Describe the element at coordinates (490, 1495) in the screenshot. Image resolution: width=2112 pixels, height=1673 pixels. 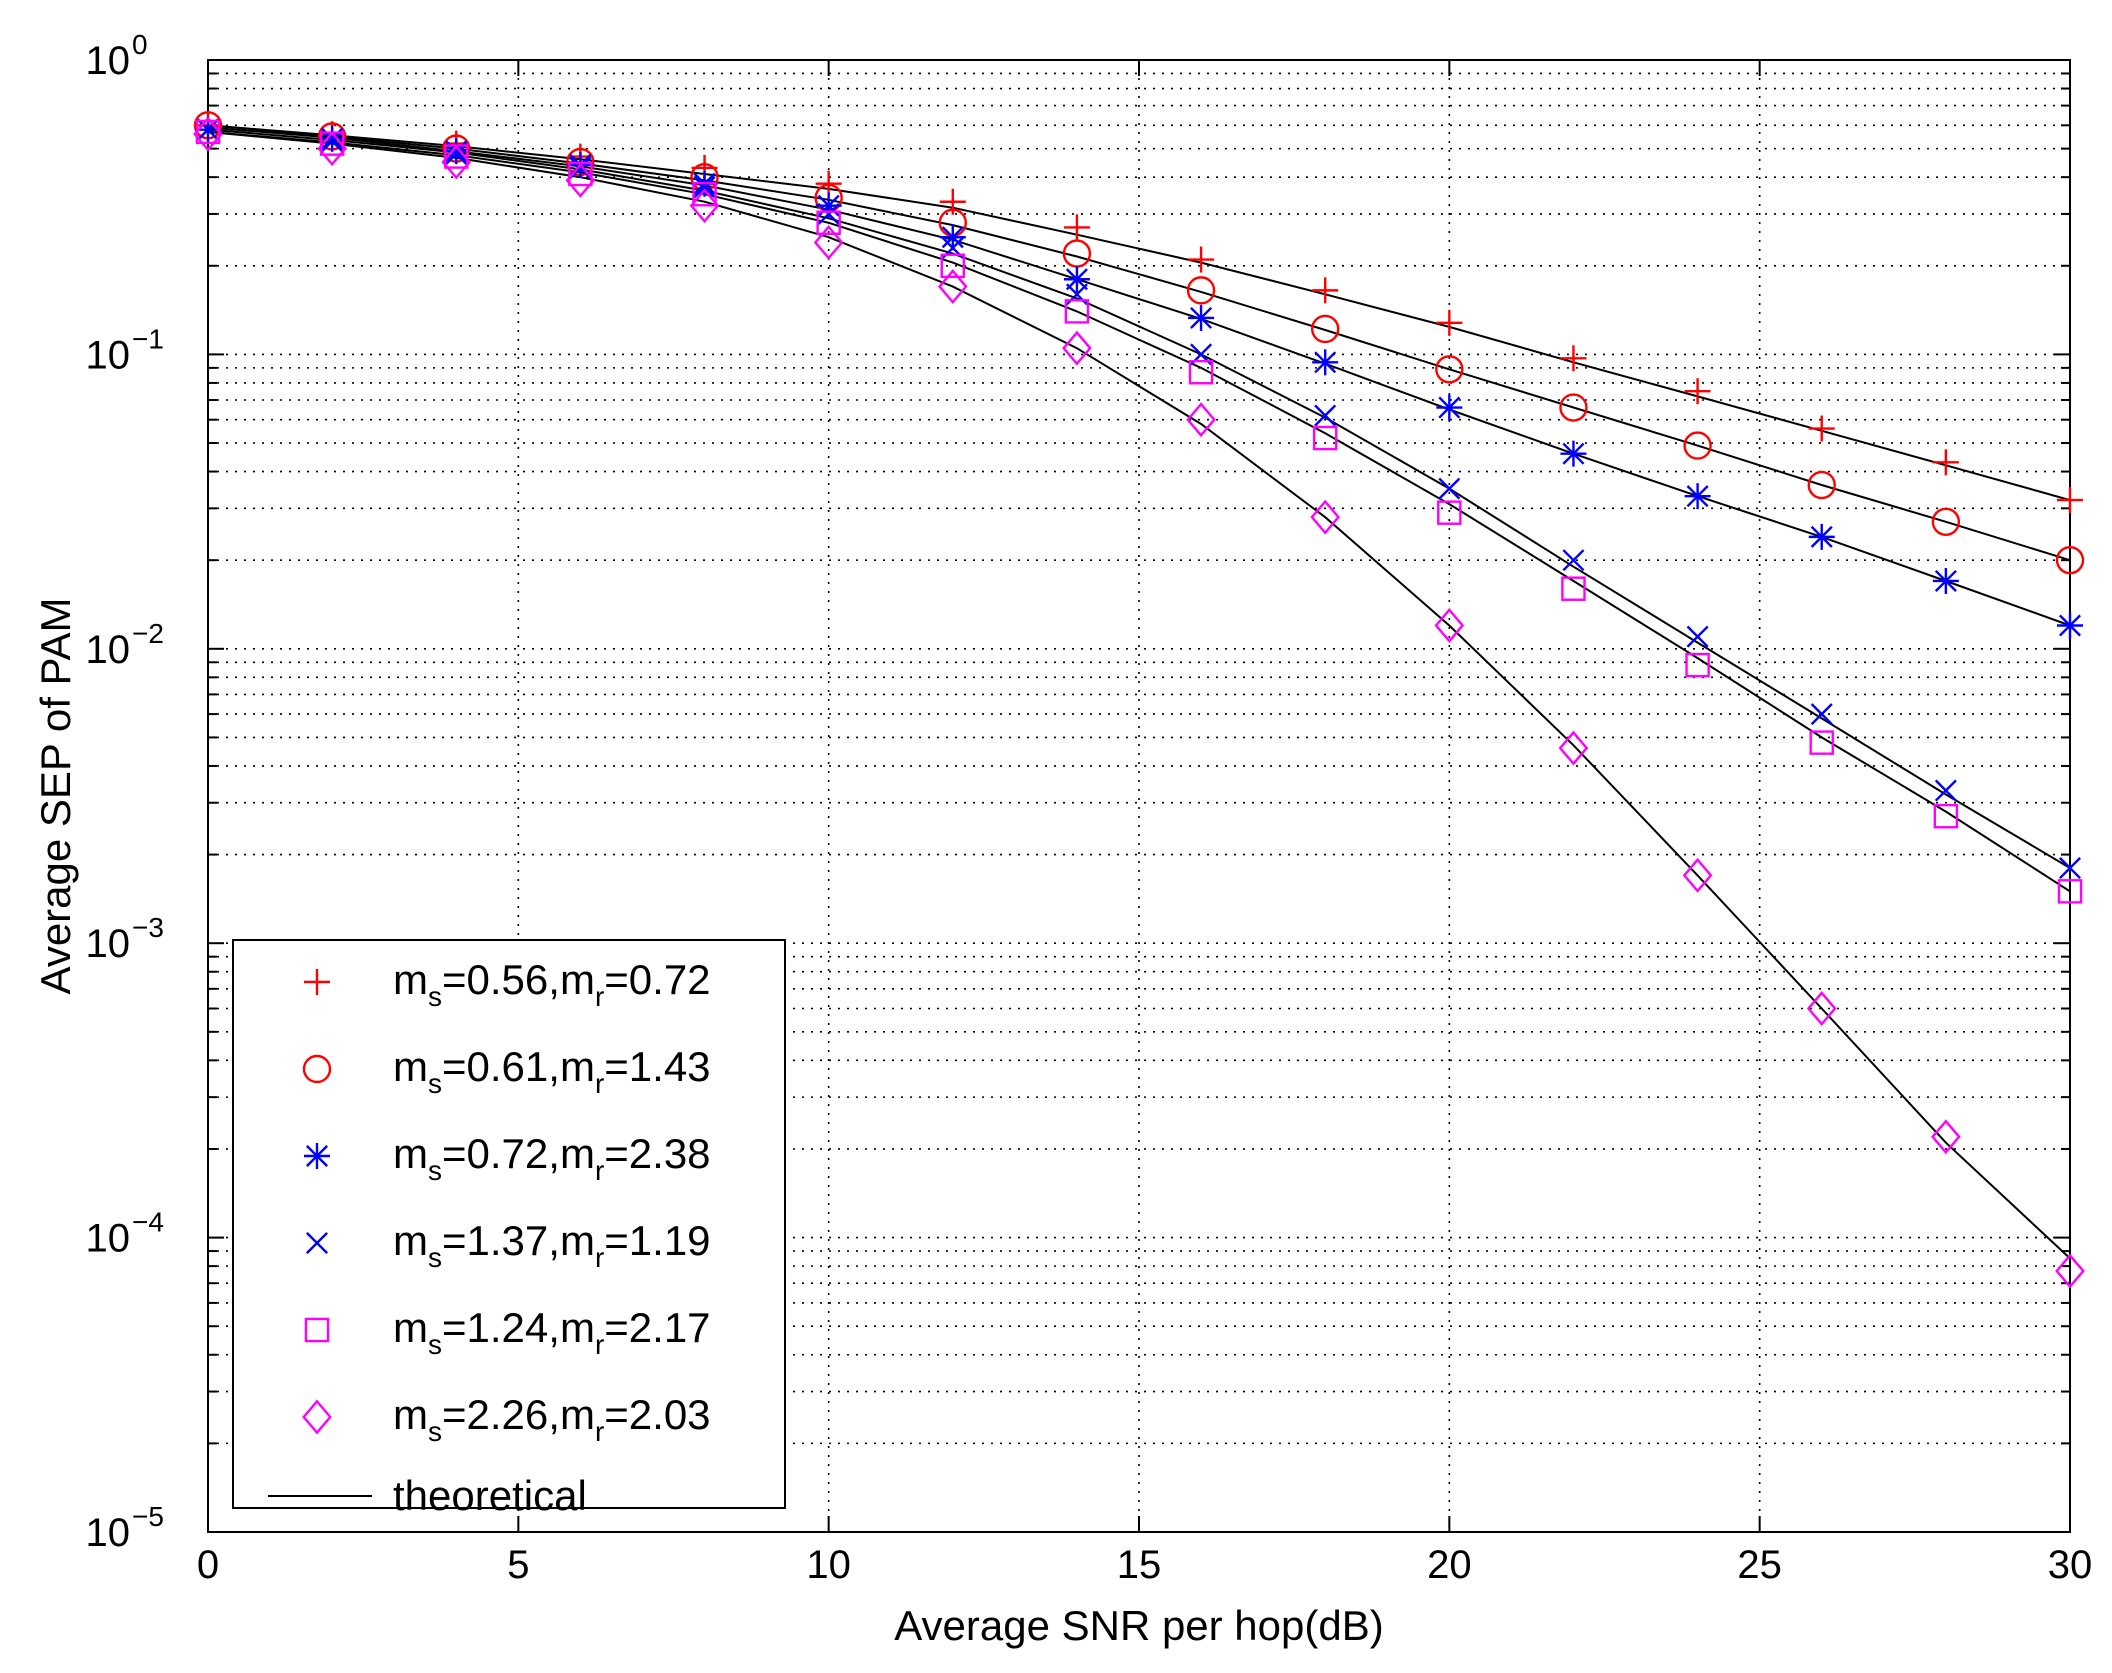
I see `legend-label-theoretical: theoretical` at that location.